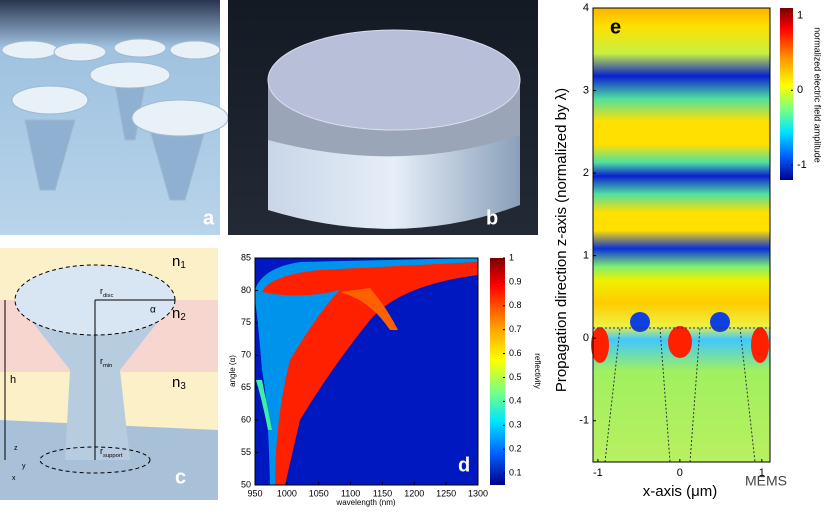  I want to click on y-tick-label: 1, so click(586, 256).